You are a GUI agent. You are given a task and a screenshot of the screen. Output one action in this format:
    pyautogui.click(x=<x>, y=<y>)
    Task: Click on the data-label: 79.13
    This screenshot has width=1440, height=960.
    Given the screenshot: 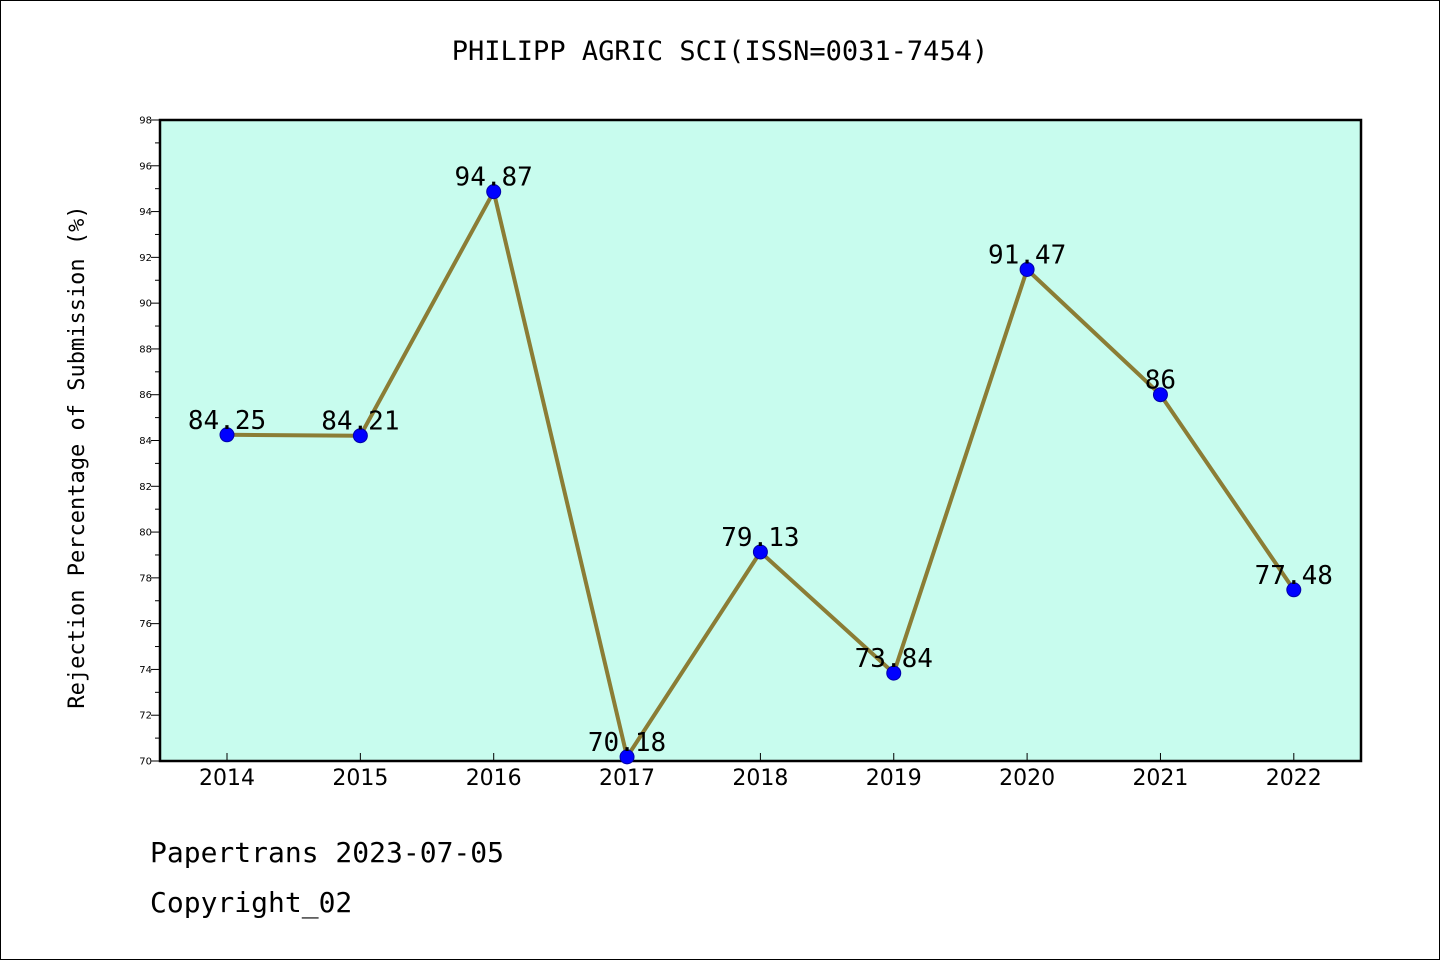 What is the action you would take?
    pyautogui.click(x=760, y=538)
    